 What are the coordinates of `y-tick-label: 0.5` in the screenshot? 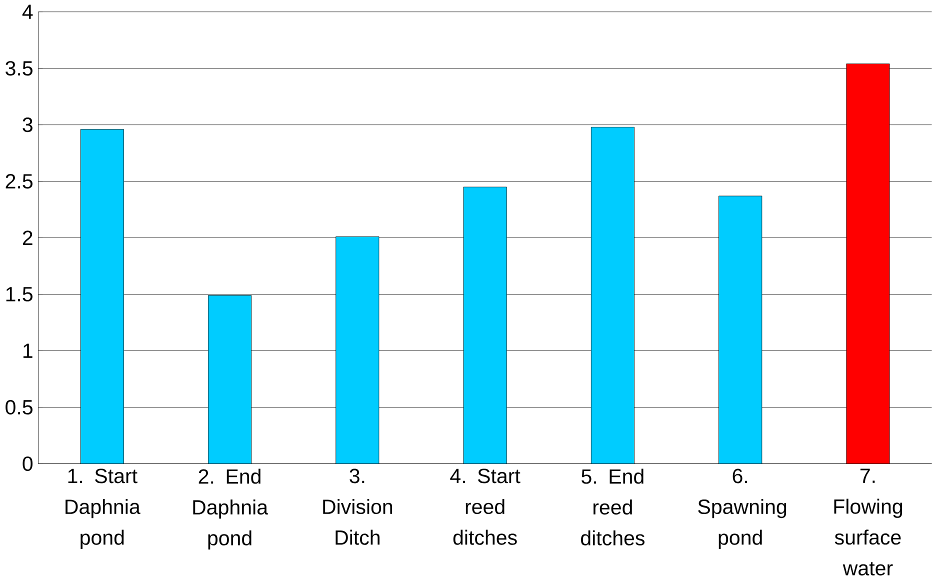 It's located at (19, 407).